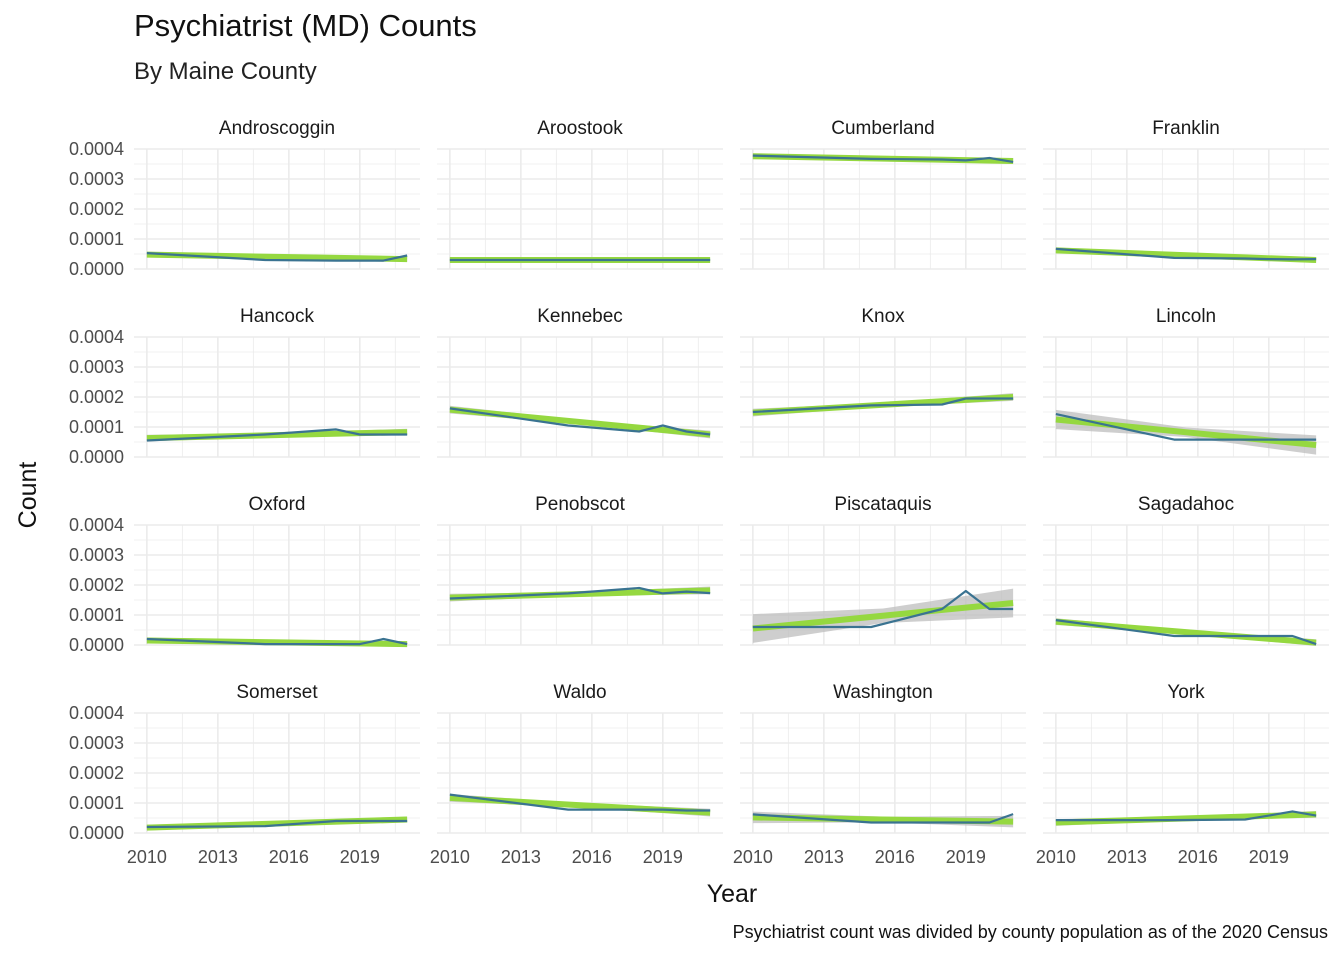 The image size is (1344, 960). I want to click on series-line-lincoln, so click(1186, 427).